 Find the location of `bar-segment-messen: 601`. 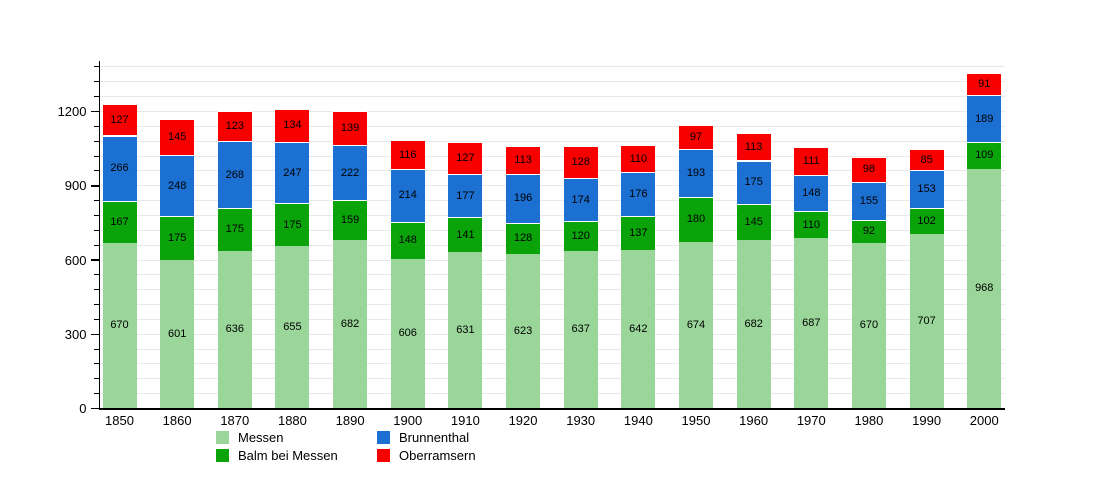

bar-segment-messen: 601 is located at coordinates (177, 334).